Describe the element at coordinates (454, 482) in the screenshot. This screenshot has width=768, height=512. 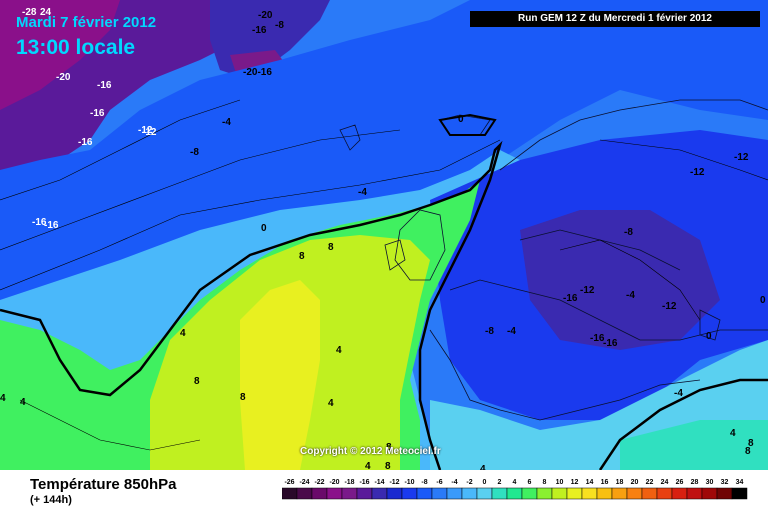
I see `scale-tick-label: -4` at that location.